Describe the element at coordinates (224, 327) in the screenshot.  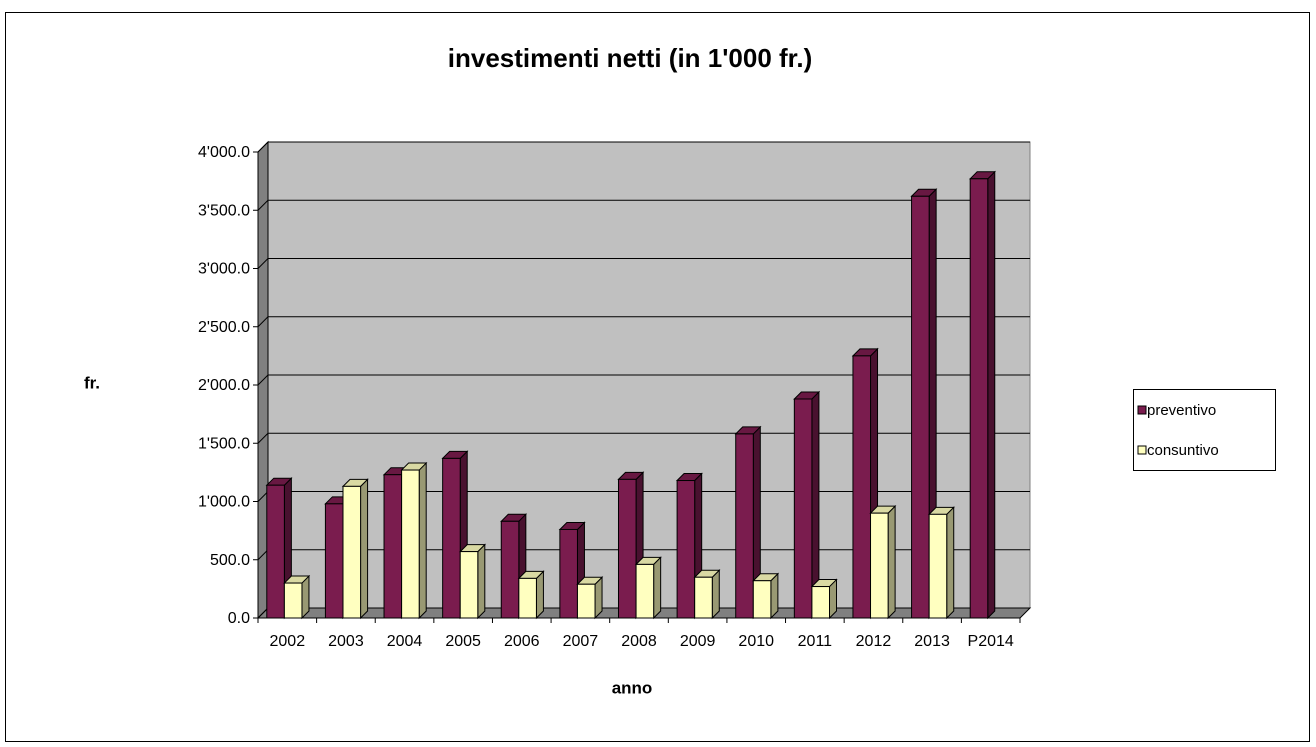
I see `y-tick-label: 2'500.0` at that location.